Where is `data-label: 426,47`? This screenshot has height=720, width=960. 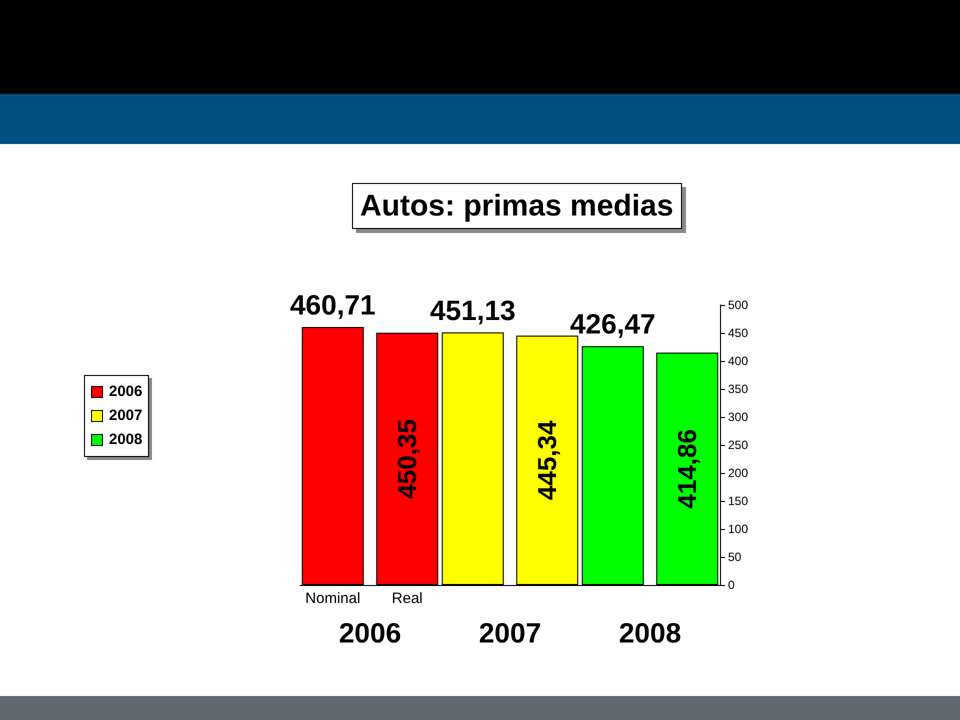 data-label: 426,47 is located at coordinates (613, 324).